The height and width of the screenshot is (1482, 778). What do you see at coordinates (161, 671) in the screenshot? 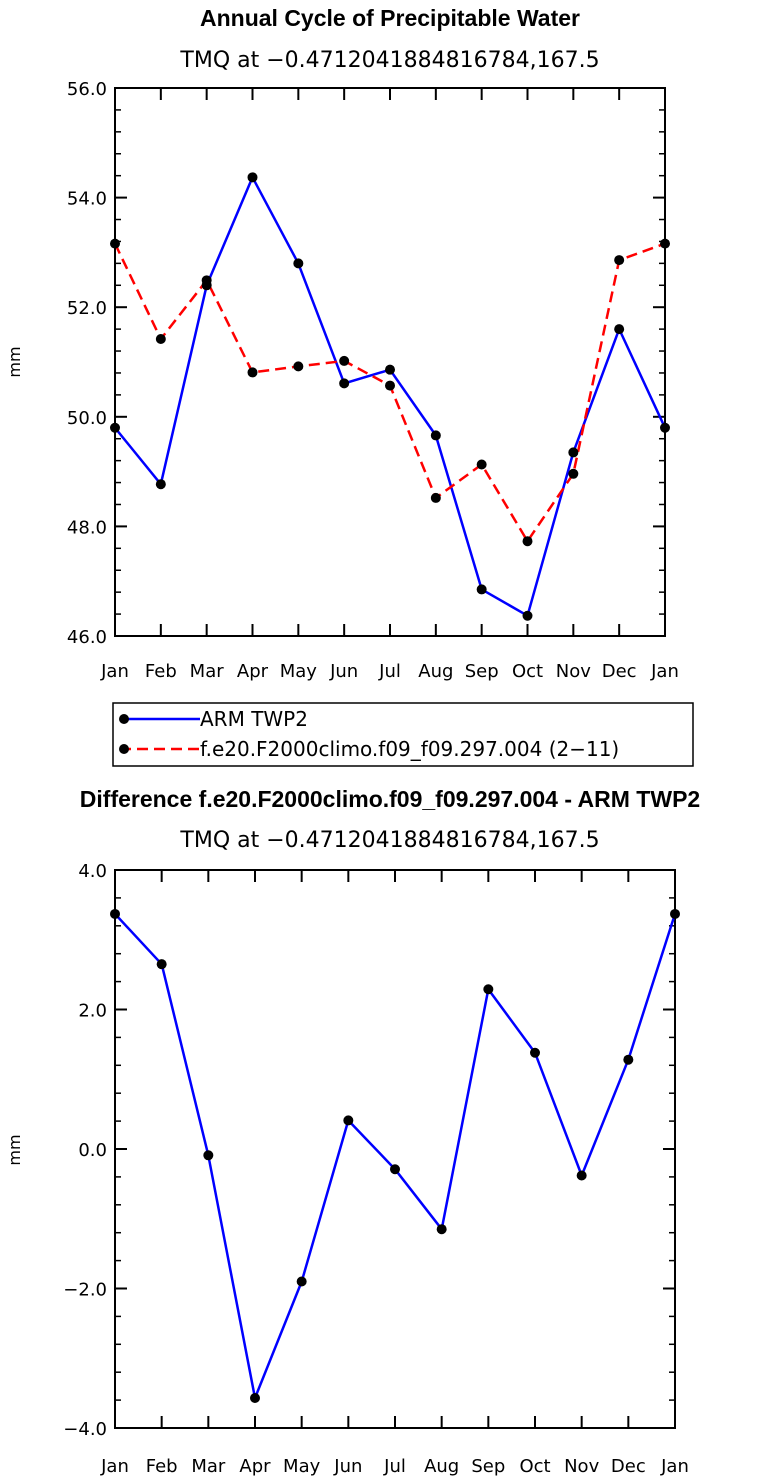
I see `chart1-xtick-label: Feb` at bounding box center [161, 671].